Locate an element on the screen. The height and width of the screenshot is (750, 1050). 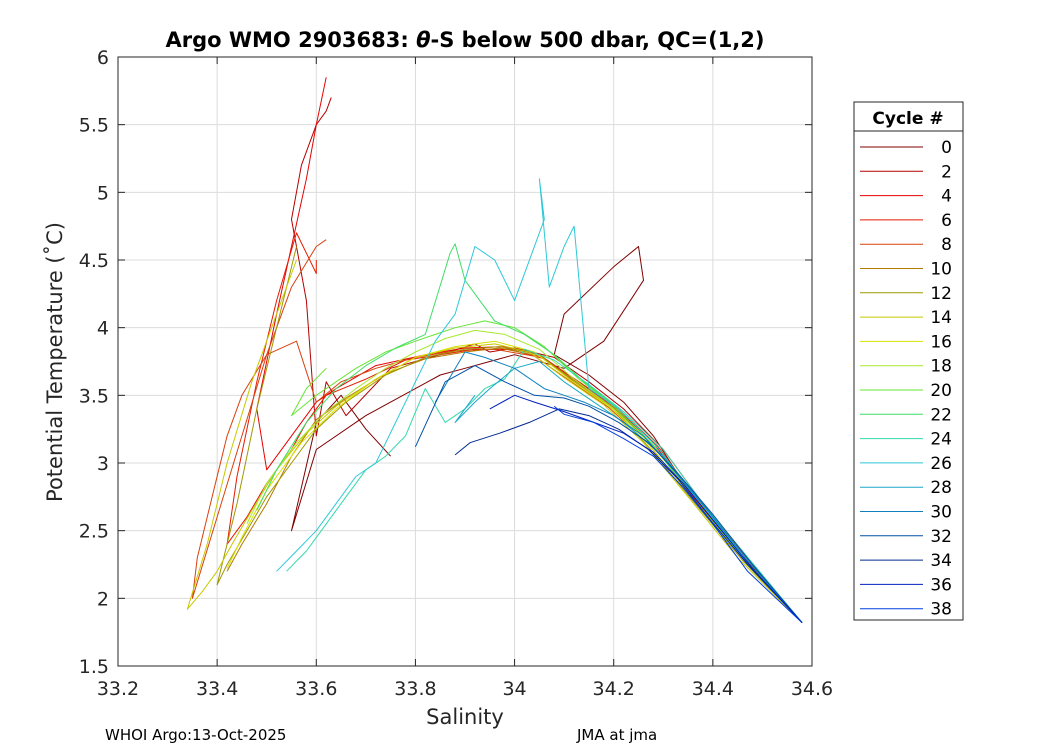
legend-label: 32 is located at coordinates (941, 537).